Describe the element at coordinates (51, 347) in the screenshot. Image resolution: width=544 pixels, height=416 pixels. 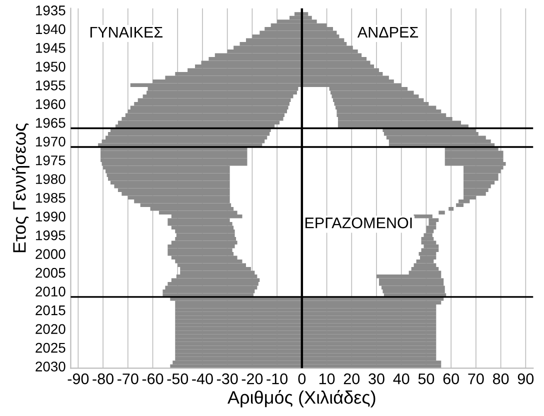
I see `y-tick-label: 2025` at that location.